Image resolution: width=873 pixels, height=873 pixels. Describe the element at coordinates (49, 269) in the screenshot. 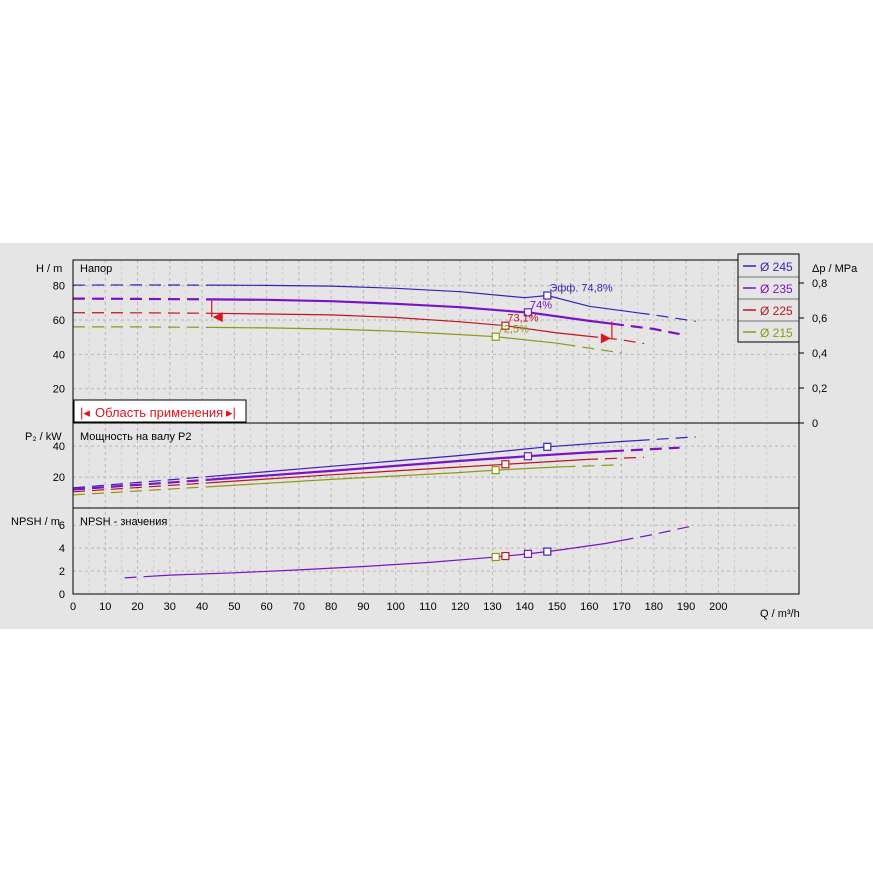

I see `head-axis-title: H / m` at that location.